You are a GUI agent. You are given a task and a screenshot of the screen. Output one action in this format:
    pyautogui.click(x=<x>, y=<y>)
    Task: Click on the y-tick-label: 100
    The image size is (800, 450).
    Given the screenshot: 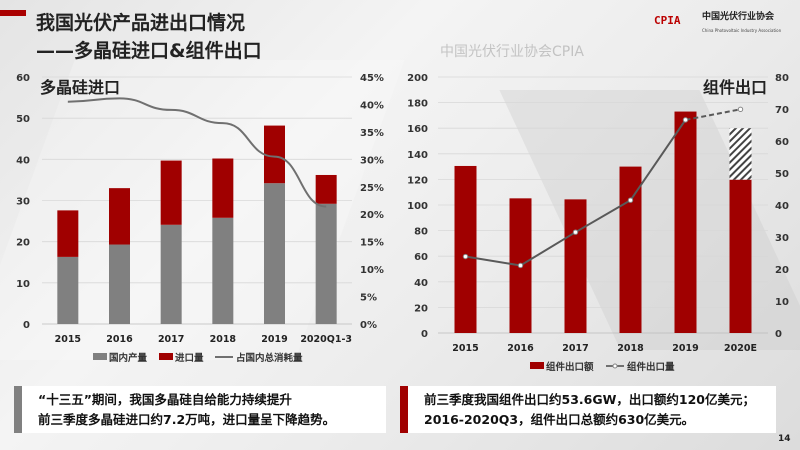 What is the action you would take?
    pyautogui.click(x=417, y=206)
    